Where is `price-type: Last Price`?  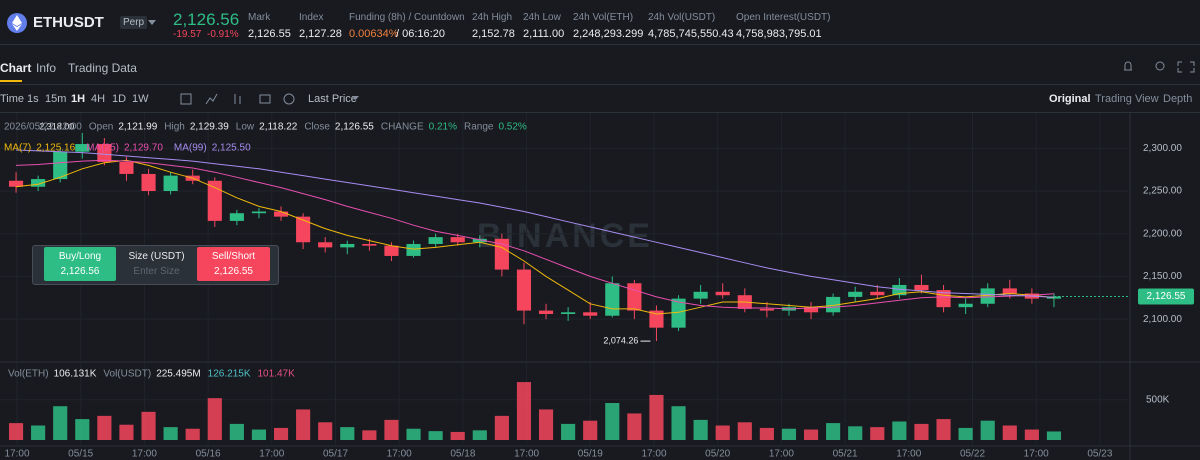 price-type: Last Price is located at coordinates (332, 99).